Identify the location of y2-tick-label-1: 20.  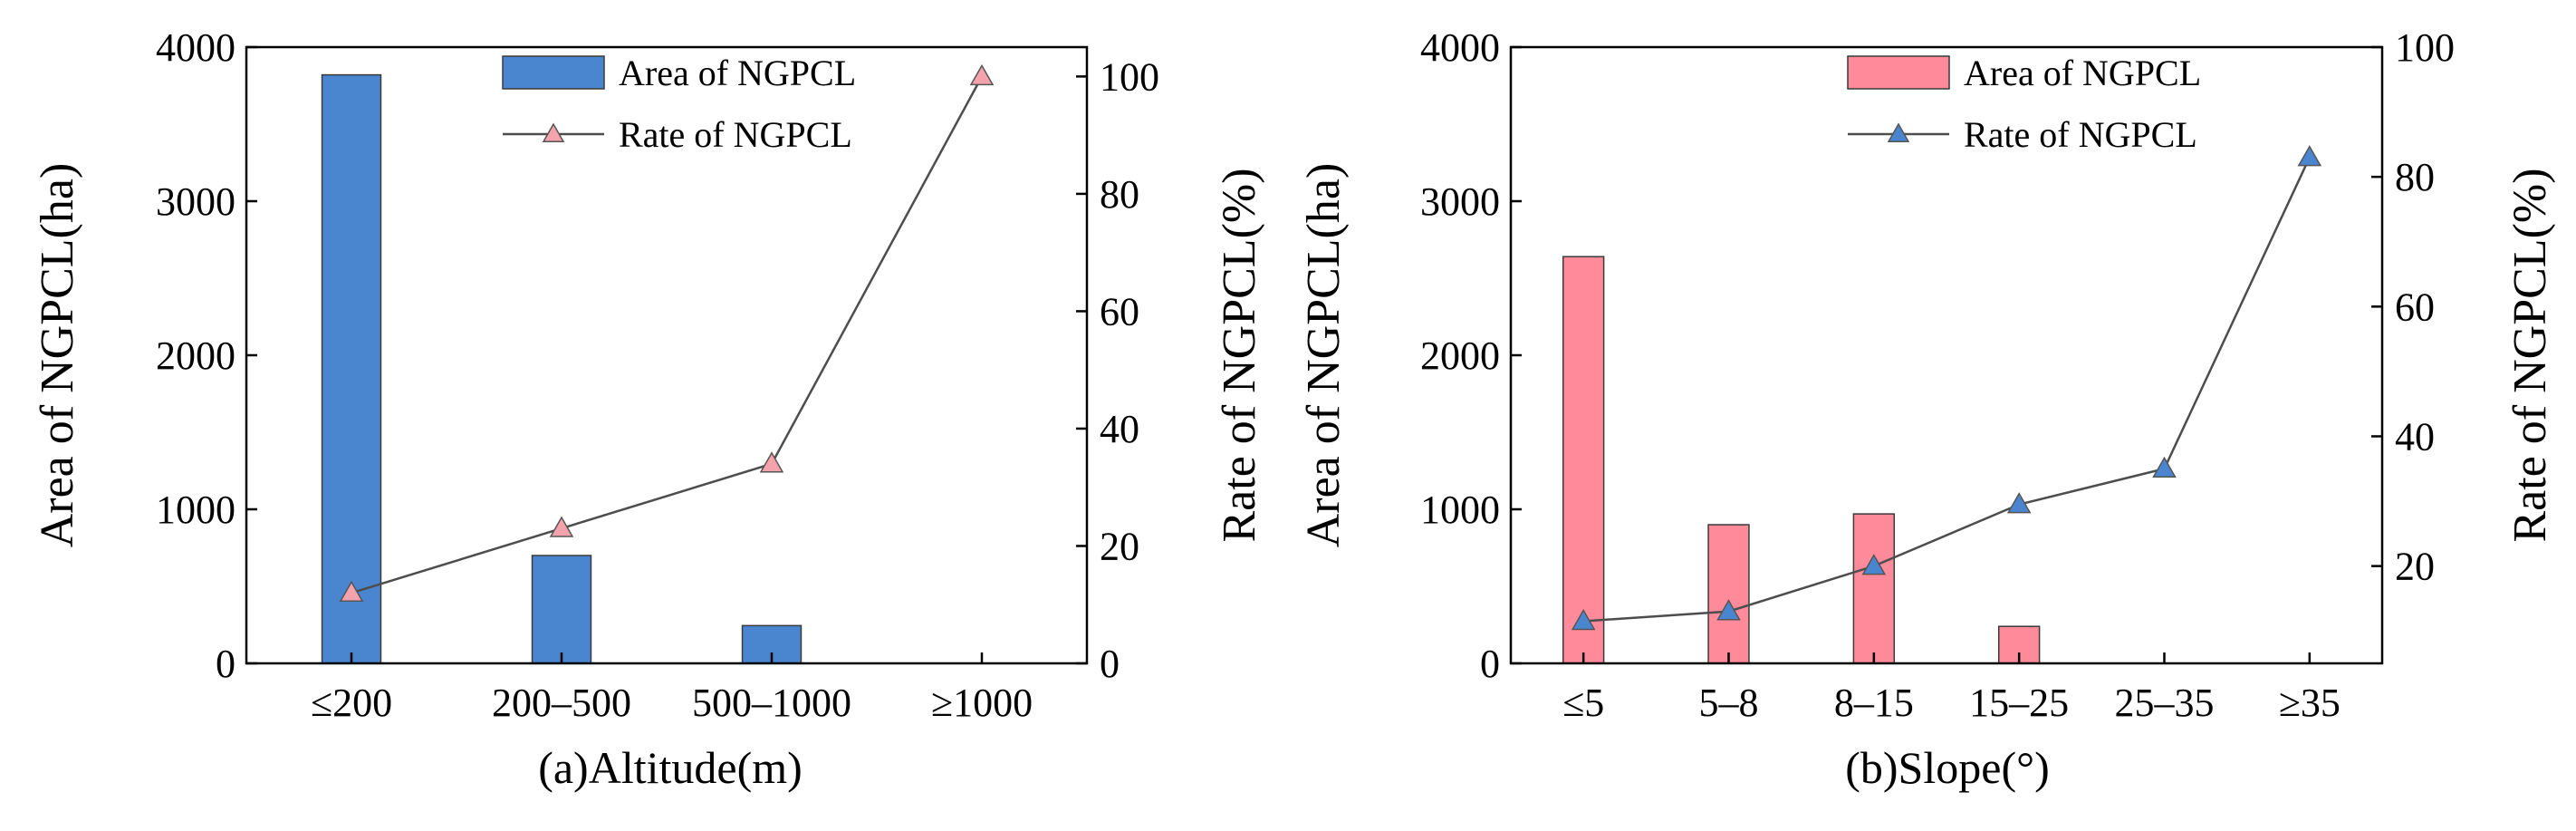
(1119, 546).